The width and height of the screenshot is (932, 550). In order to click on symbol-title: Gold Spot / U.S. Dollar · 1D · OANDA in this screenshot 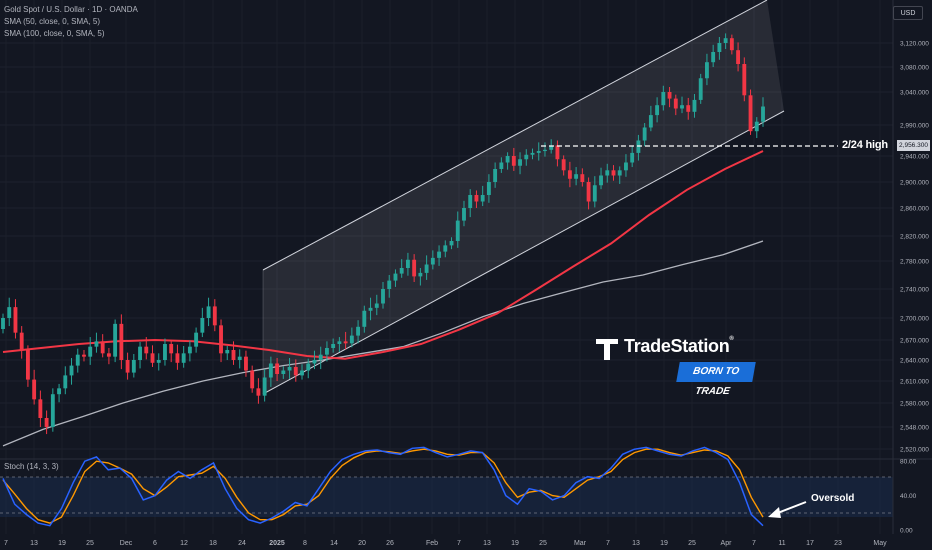, I will do `click(71, 9)`.